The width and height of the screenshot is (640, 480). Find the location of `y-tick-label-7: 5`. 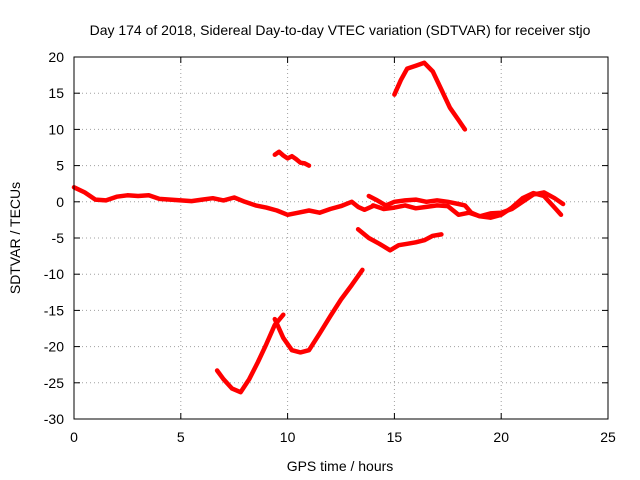

y-tick-label-7: 5 is located at coordinates (60, 166).